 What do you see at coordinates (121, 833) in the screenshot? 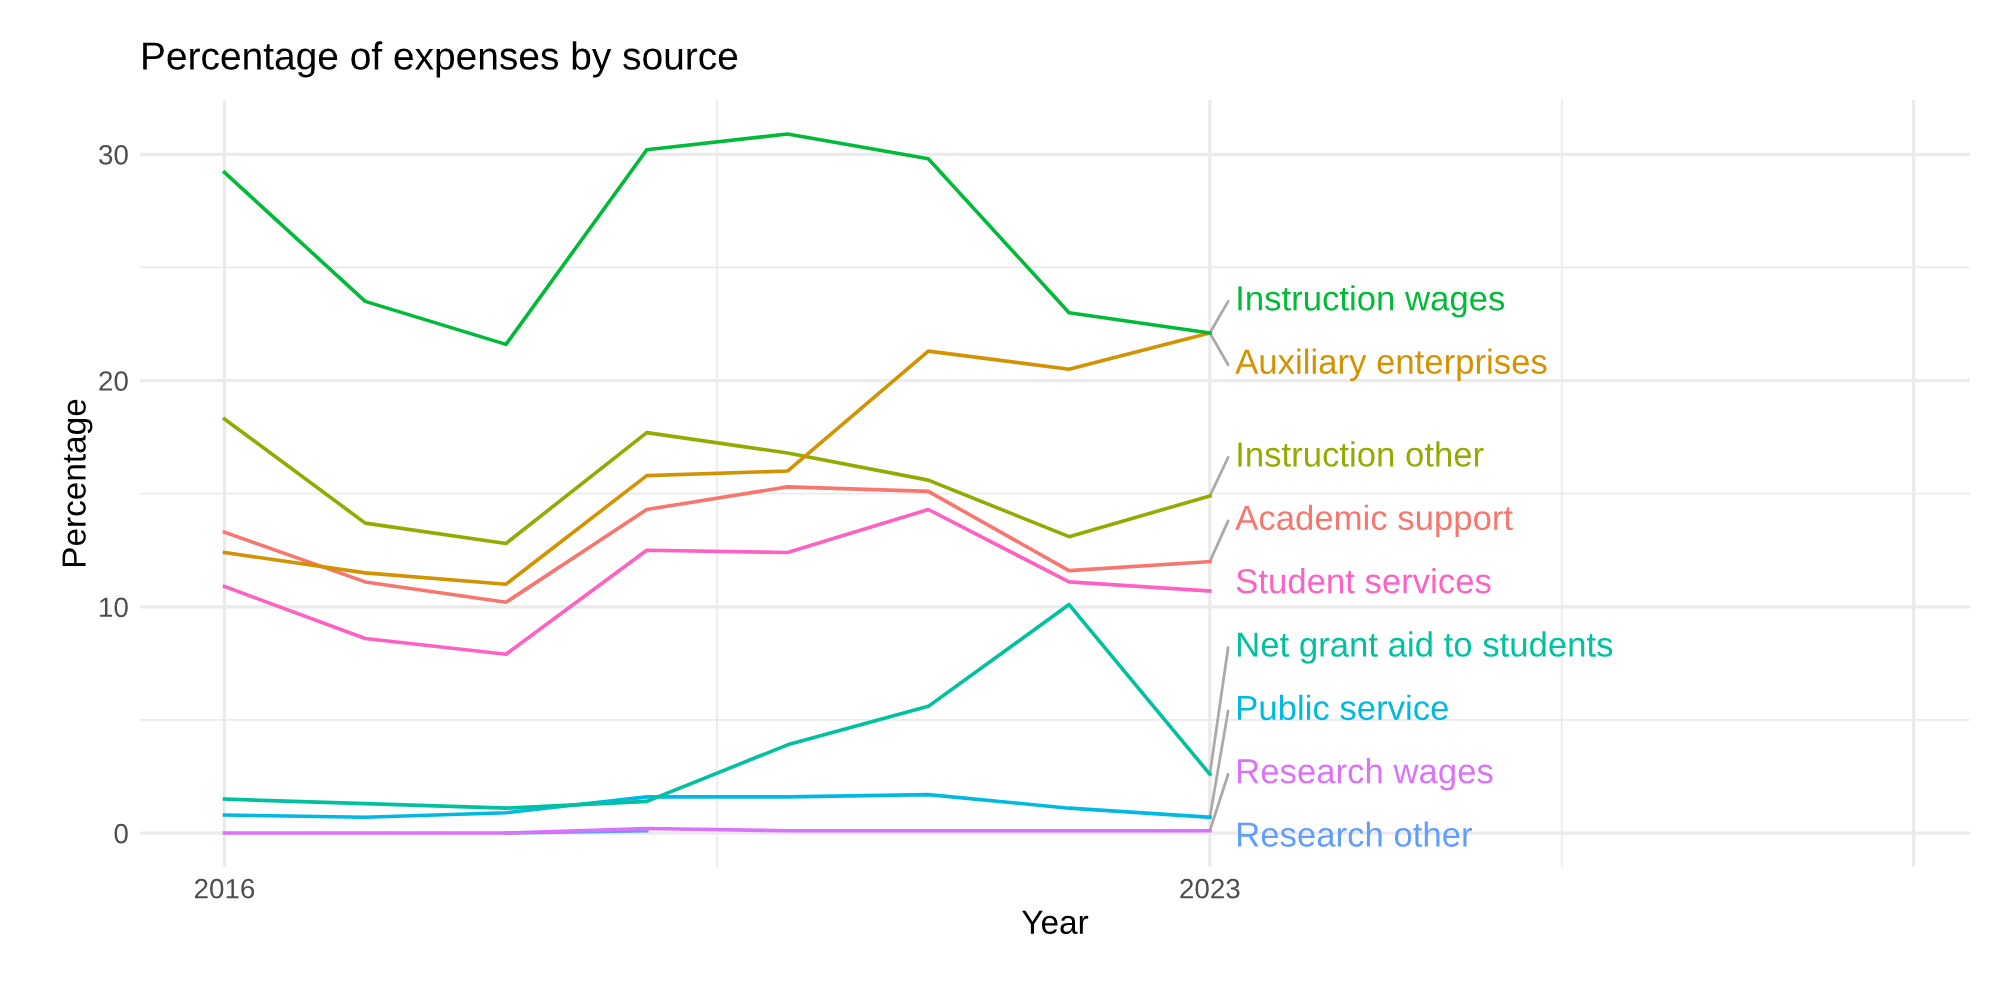
I see `y-tick-label: 0` at bounding box center [121, 833].